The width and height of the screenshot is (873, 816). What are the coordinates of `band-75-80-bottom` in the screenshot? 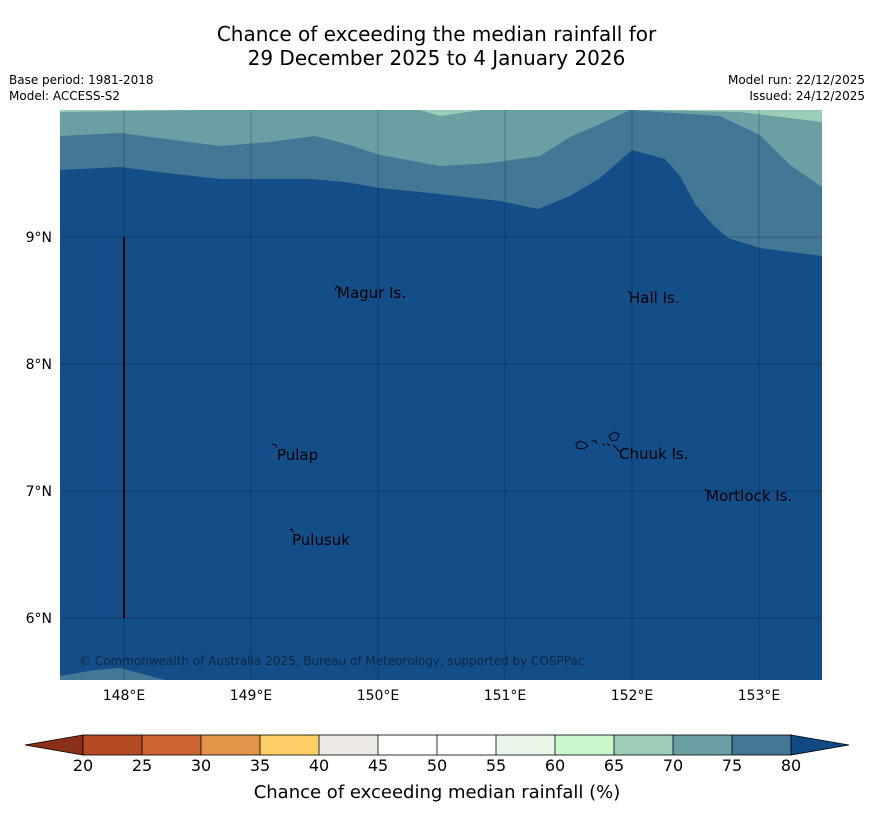 It's located at (112, 674).